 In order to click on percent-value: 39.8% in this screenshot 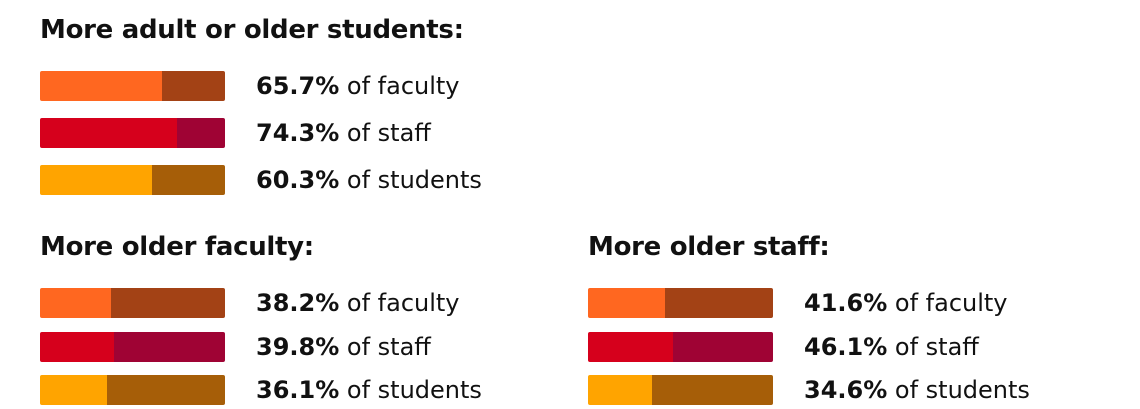, I will do `click(298, 347)`.